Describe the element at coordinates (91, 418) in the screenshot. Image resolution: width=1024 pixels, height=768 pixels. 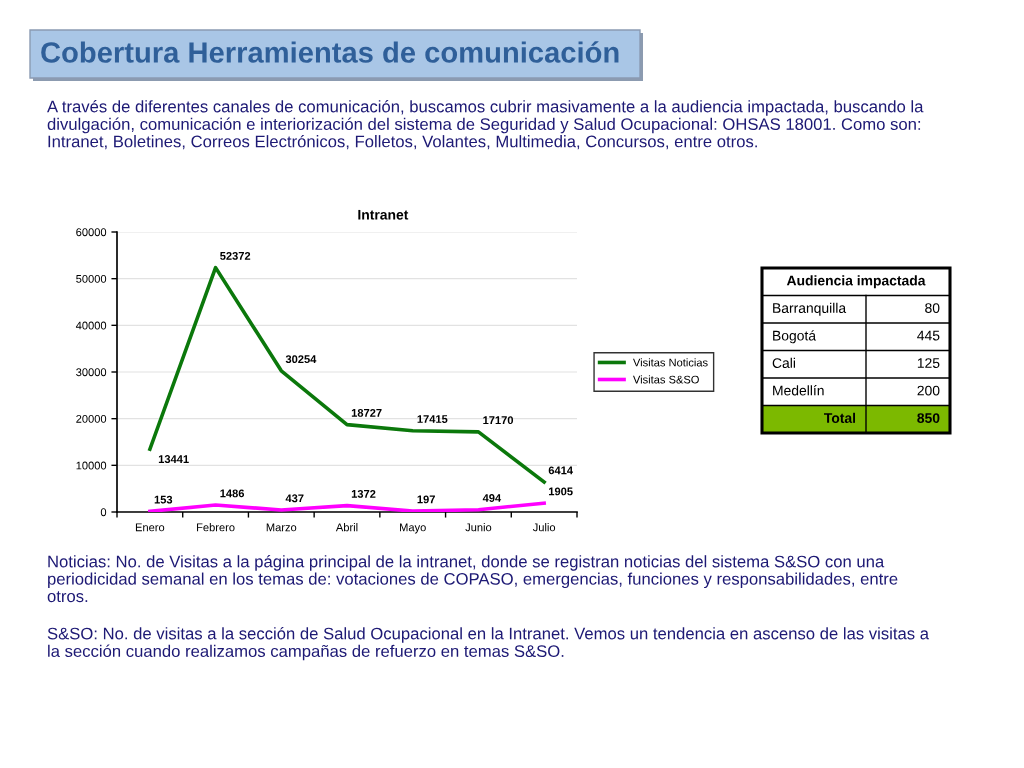
I see `y-tick-label: 20000` at that location.